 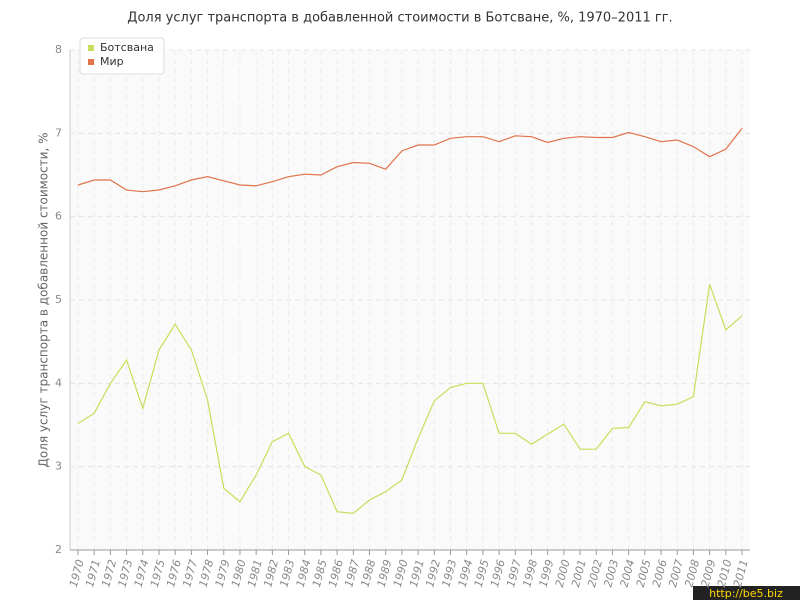 What do you see at coordinates (112, 61) in the screenshot?
I see `legend-label: Мир` at bounding box center [112, 61].